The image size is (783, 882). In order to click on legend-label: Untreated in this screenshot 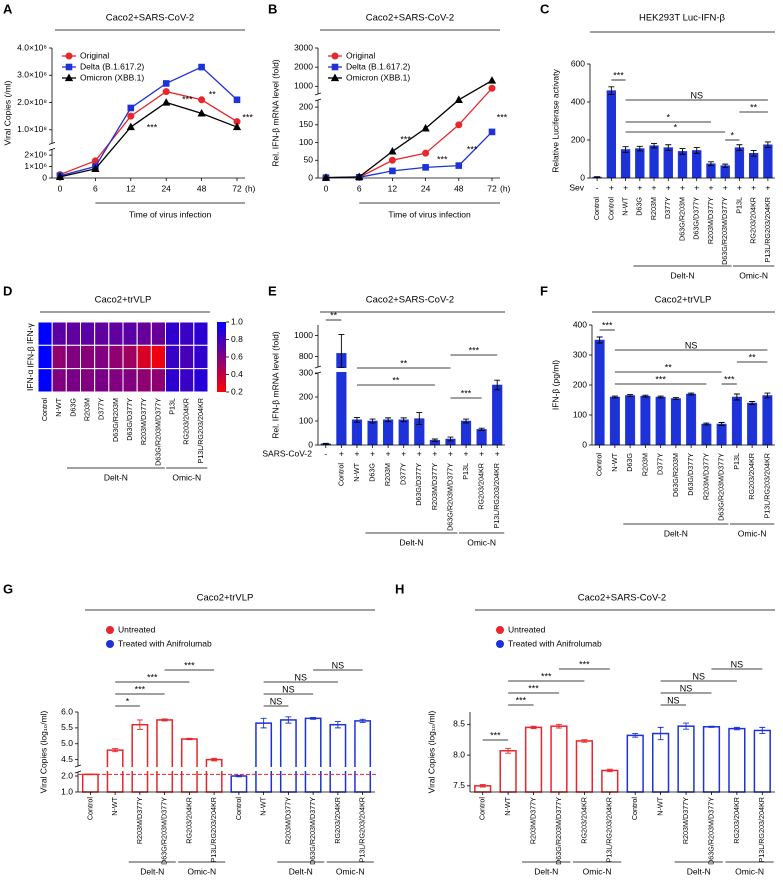, I will do `click(527, 629)`.